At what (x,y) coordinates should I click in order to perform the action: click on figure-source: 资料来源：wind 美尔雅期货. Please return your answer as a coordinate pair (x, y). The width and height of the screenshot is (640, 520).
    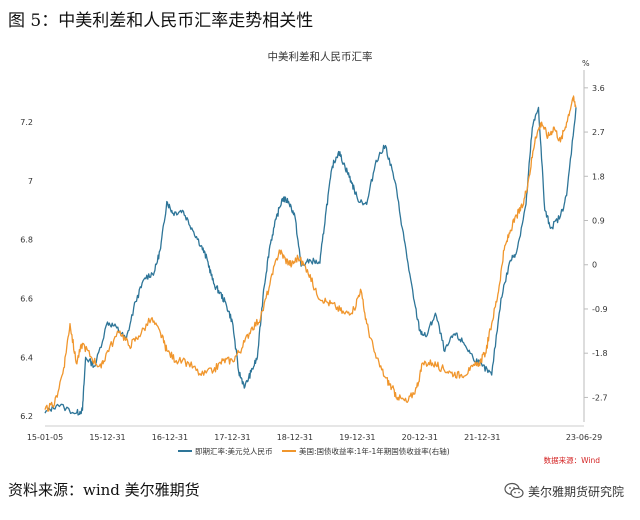
    Looking at the image, I should click on (104, 490).